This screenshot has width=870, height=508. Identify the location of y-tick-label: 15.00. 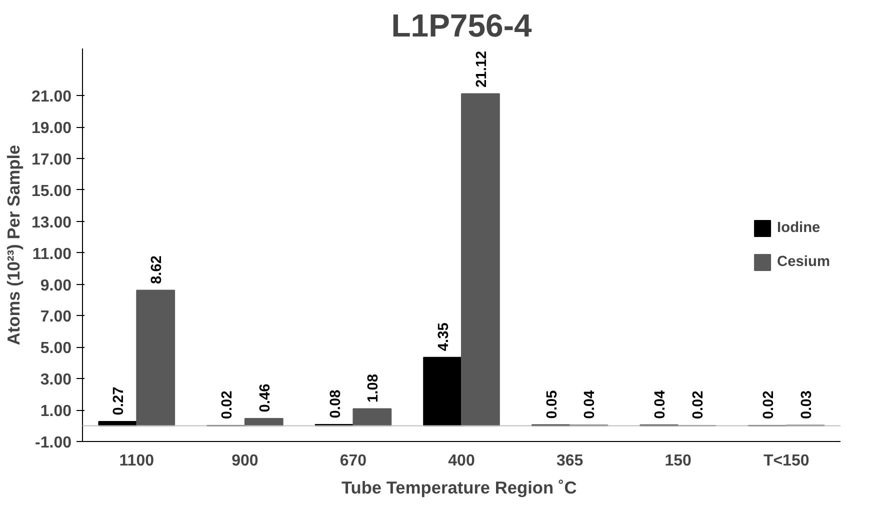
(51, 191).